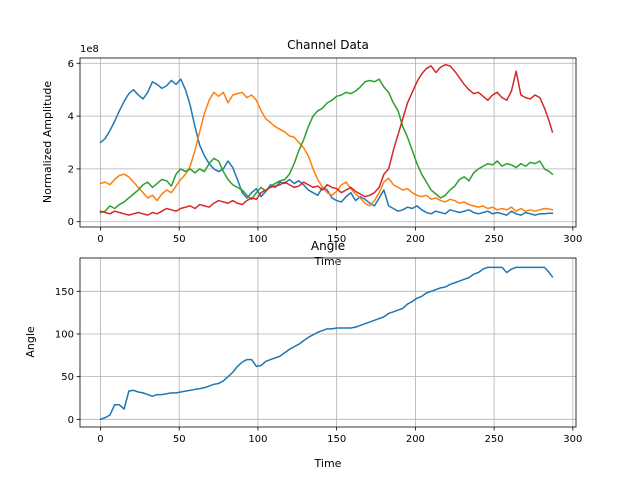 This screenshot has width=640, height=480. I want to click on channel-data-x-tick-label: 250, so click(494, 239).